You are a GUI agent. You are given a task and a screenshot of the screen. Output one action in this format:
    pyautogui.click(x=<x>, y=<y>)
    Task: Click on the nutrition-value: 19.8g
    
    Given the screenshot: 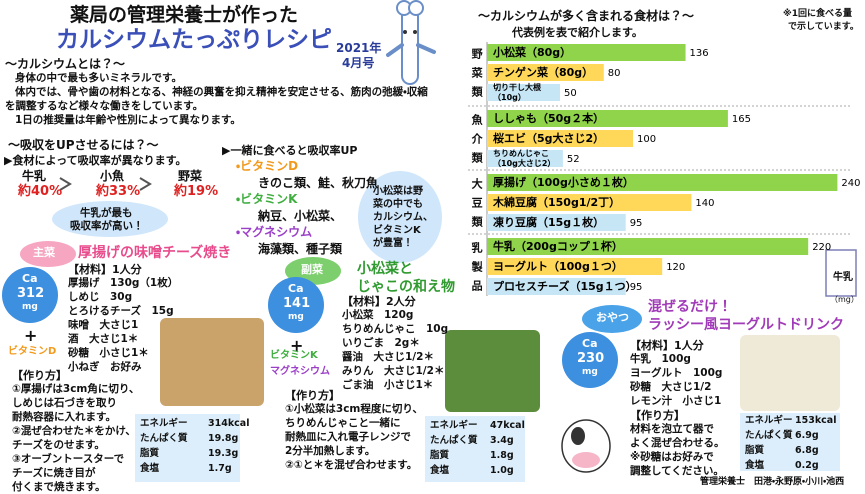 What is the action you would take?
    pyautogui.click(x=223, y=438)
    